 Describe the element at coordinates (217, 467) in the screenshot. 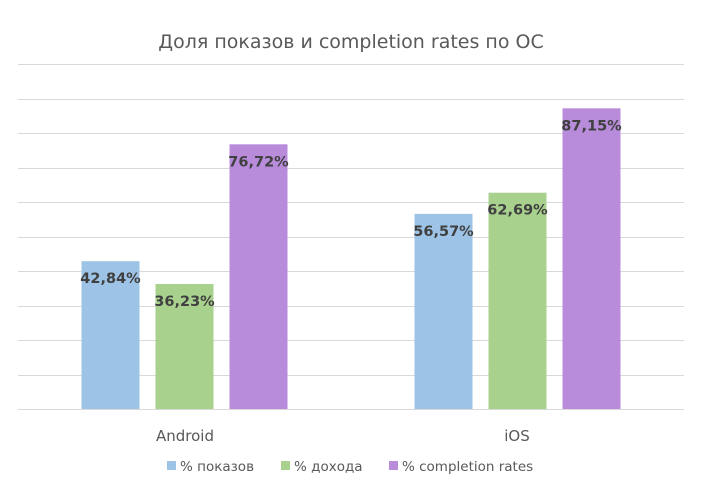

I see `legend-label-shows: % показов` at that location.